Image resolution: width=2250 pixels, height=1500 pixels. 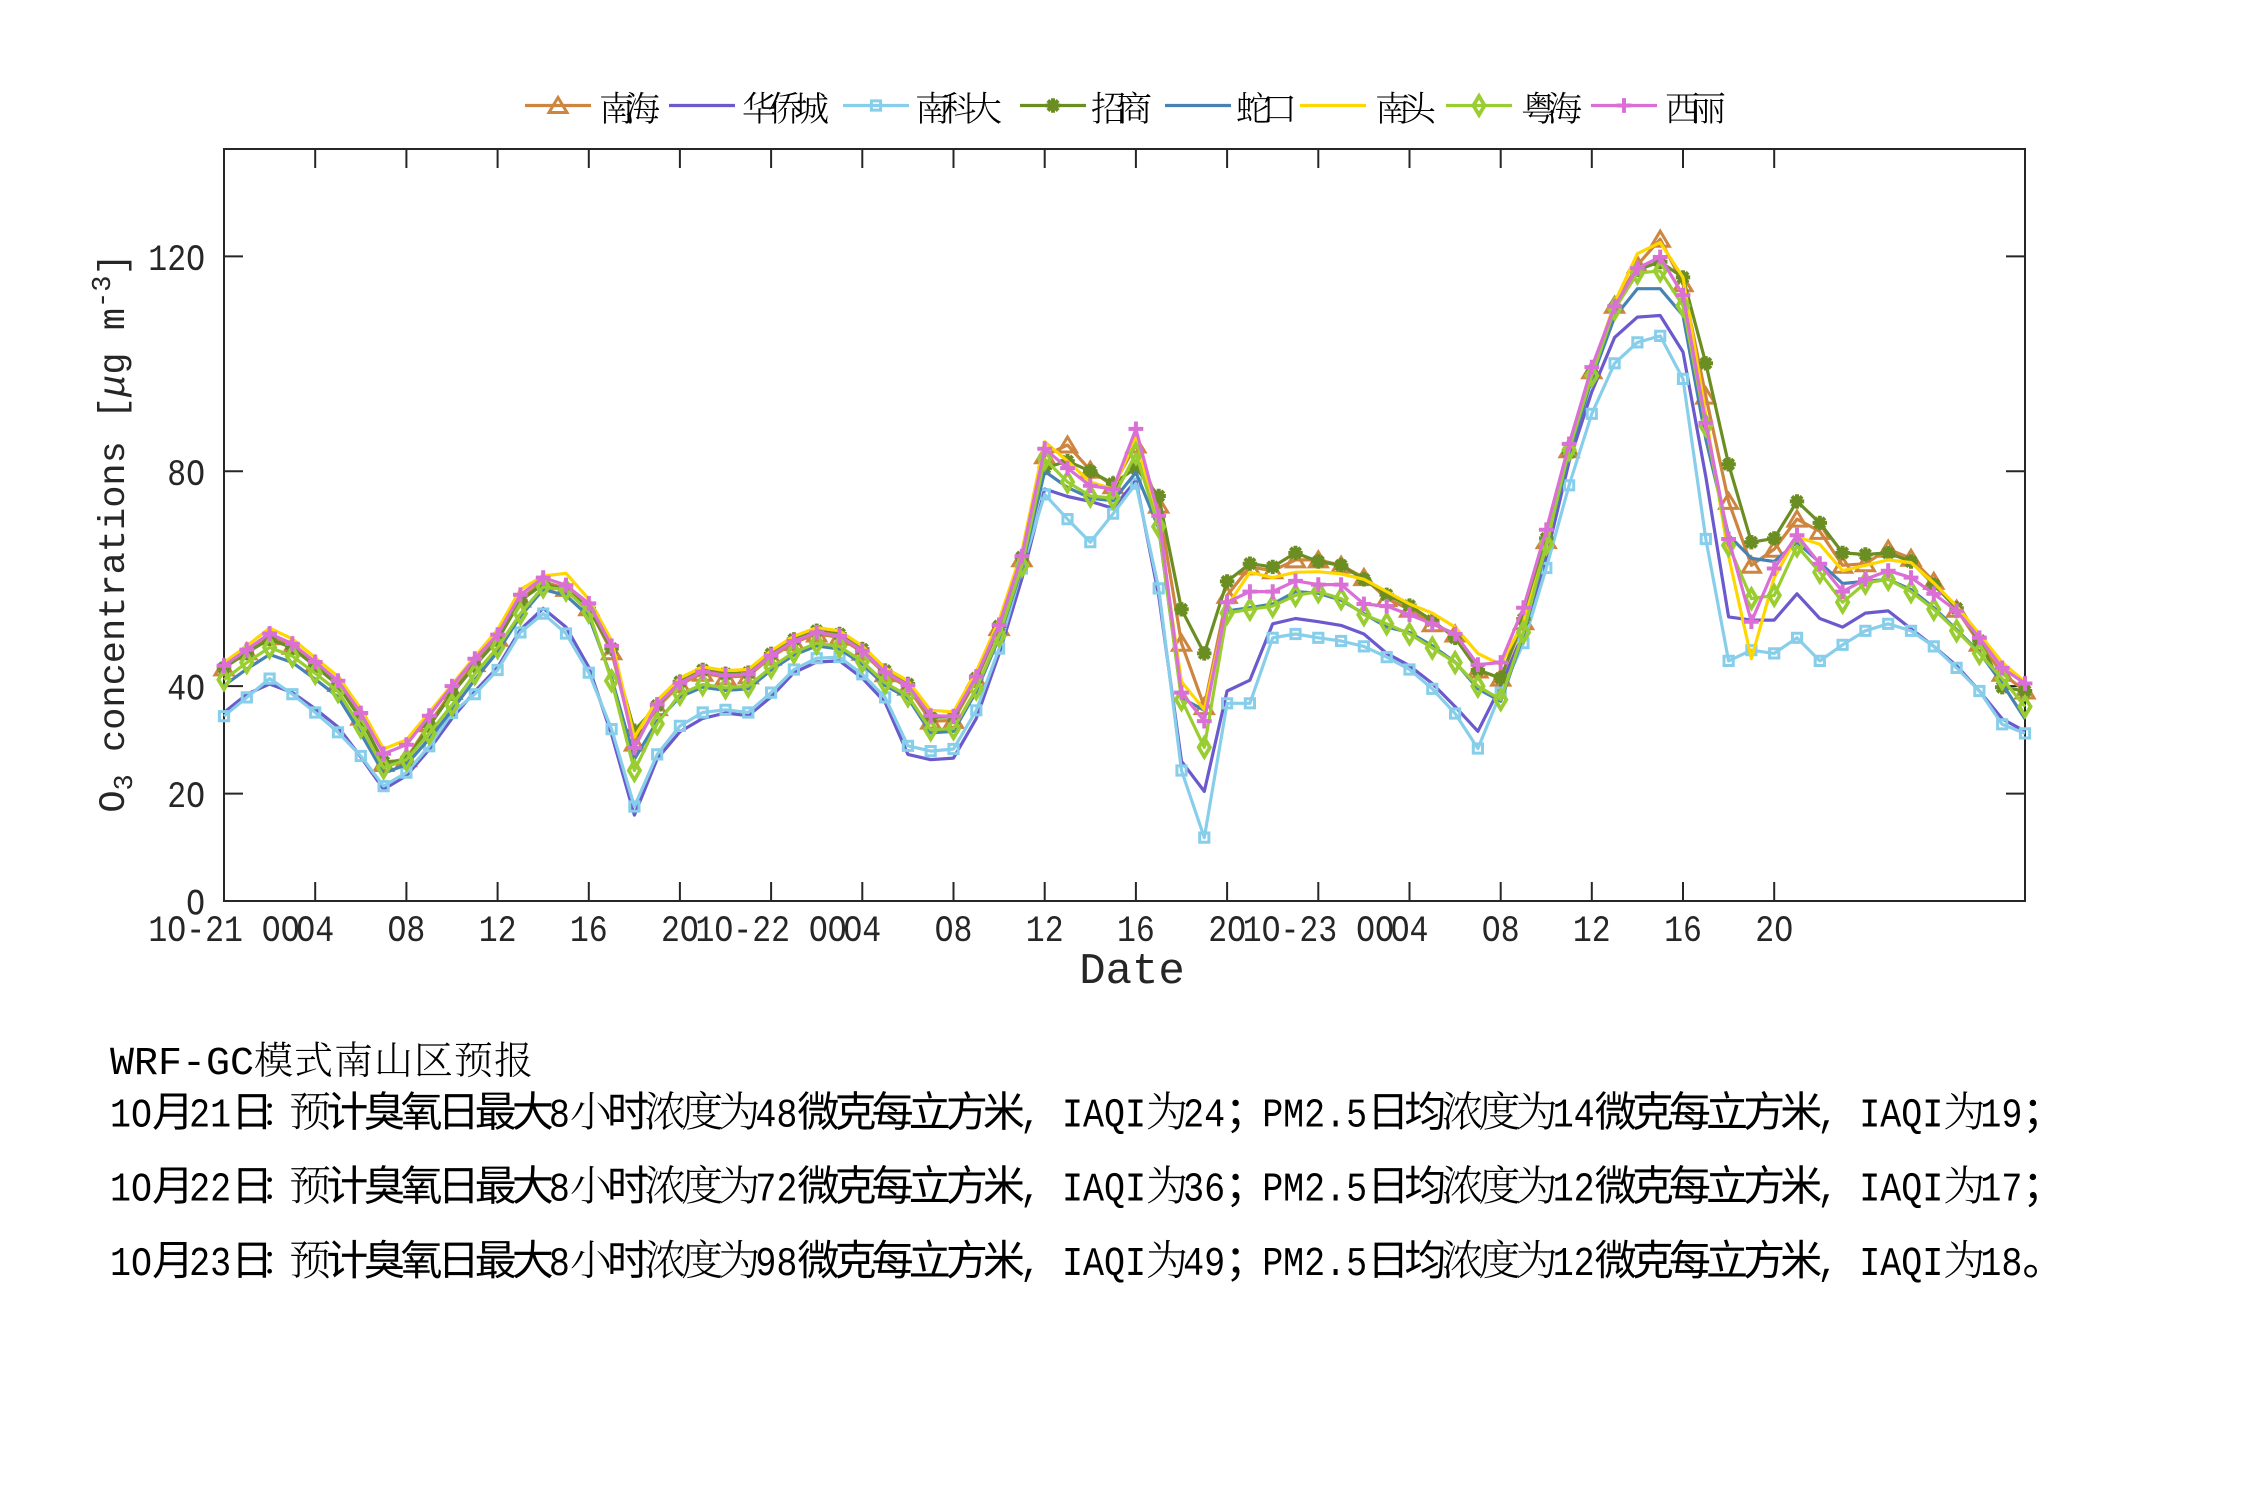 What do you see at coordinates (182, 1064) in the screenshot?
I see `svg-text: WRF-GC` at bounding box center [182, 1064].